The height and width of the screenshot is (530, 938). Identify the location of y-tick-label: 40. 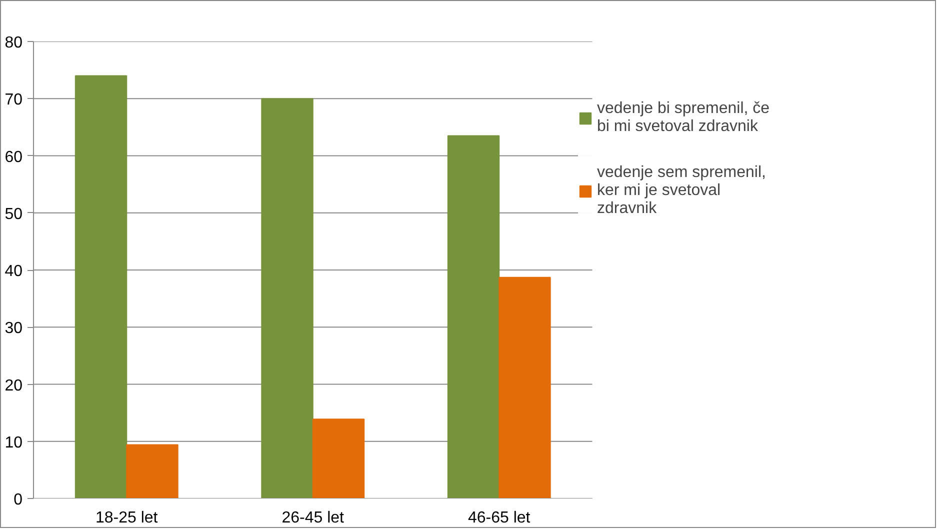
(13, 271).